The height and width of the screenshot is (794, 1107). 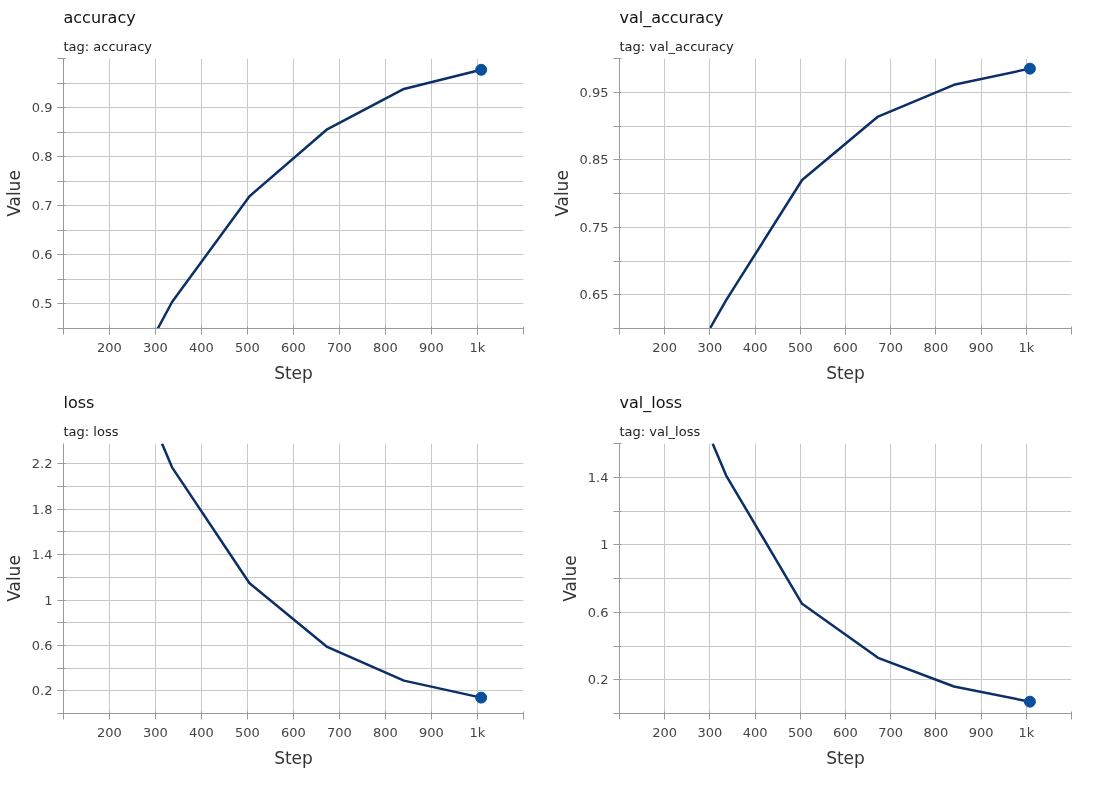 What do you see at coordinates (79, 402) in the screenshot?
I see `chart-title: loss` at bounding box center [79, 402].